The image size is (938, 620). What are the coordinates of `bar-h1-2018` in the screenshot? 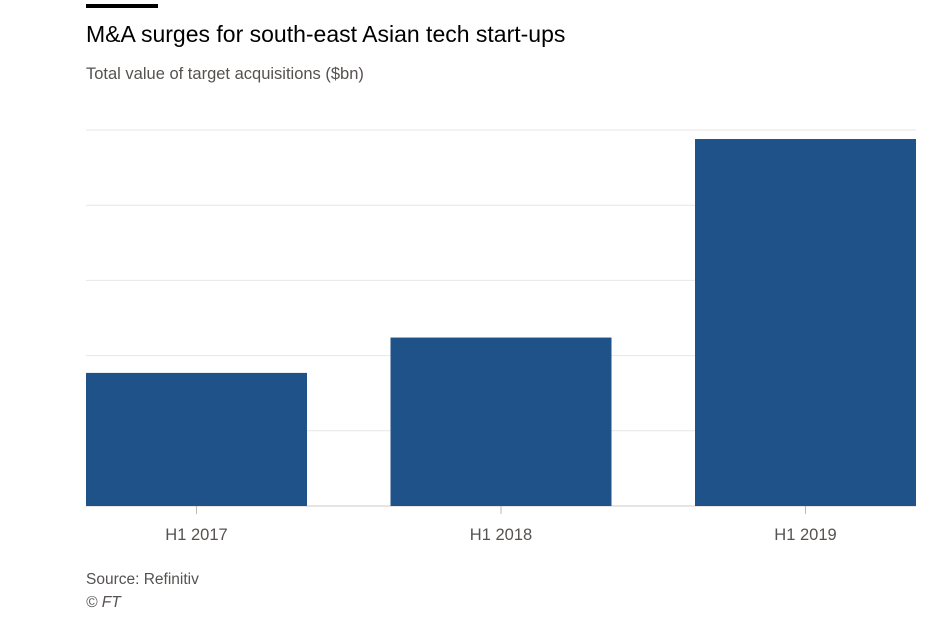 It's located at (501, 421).